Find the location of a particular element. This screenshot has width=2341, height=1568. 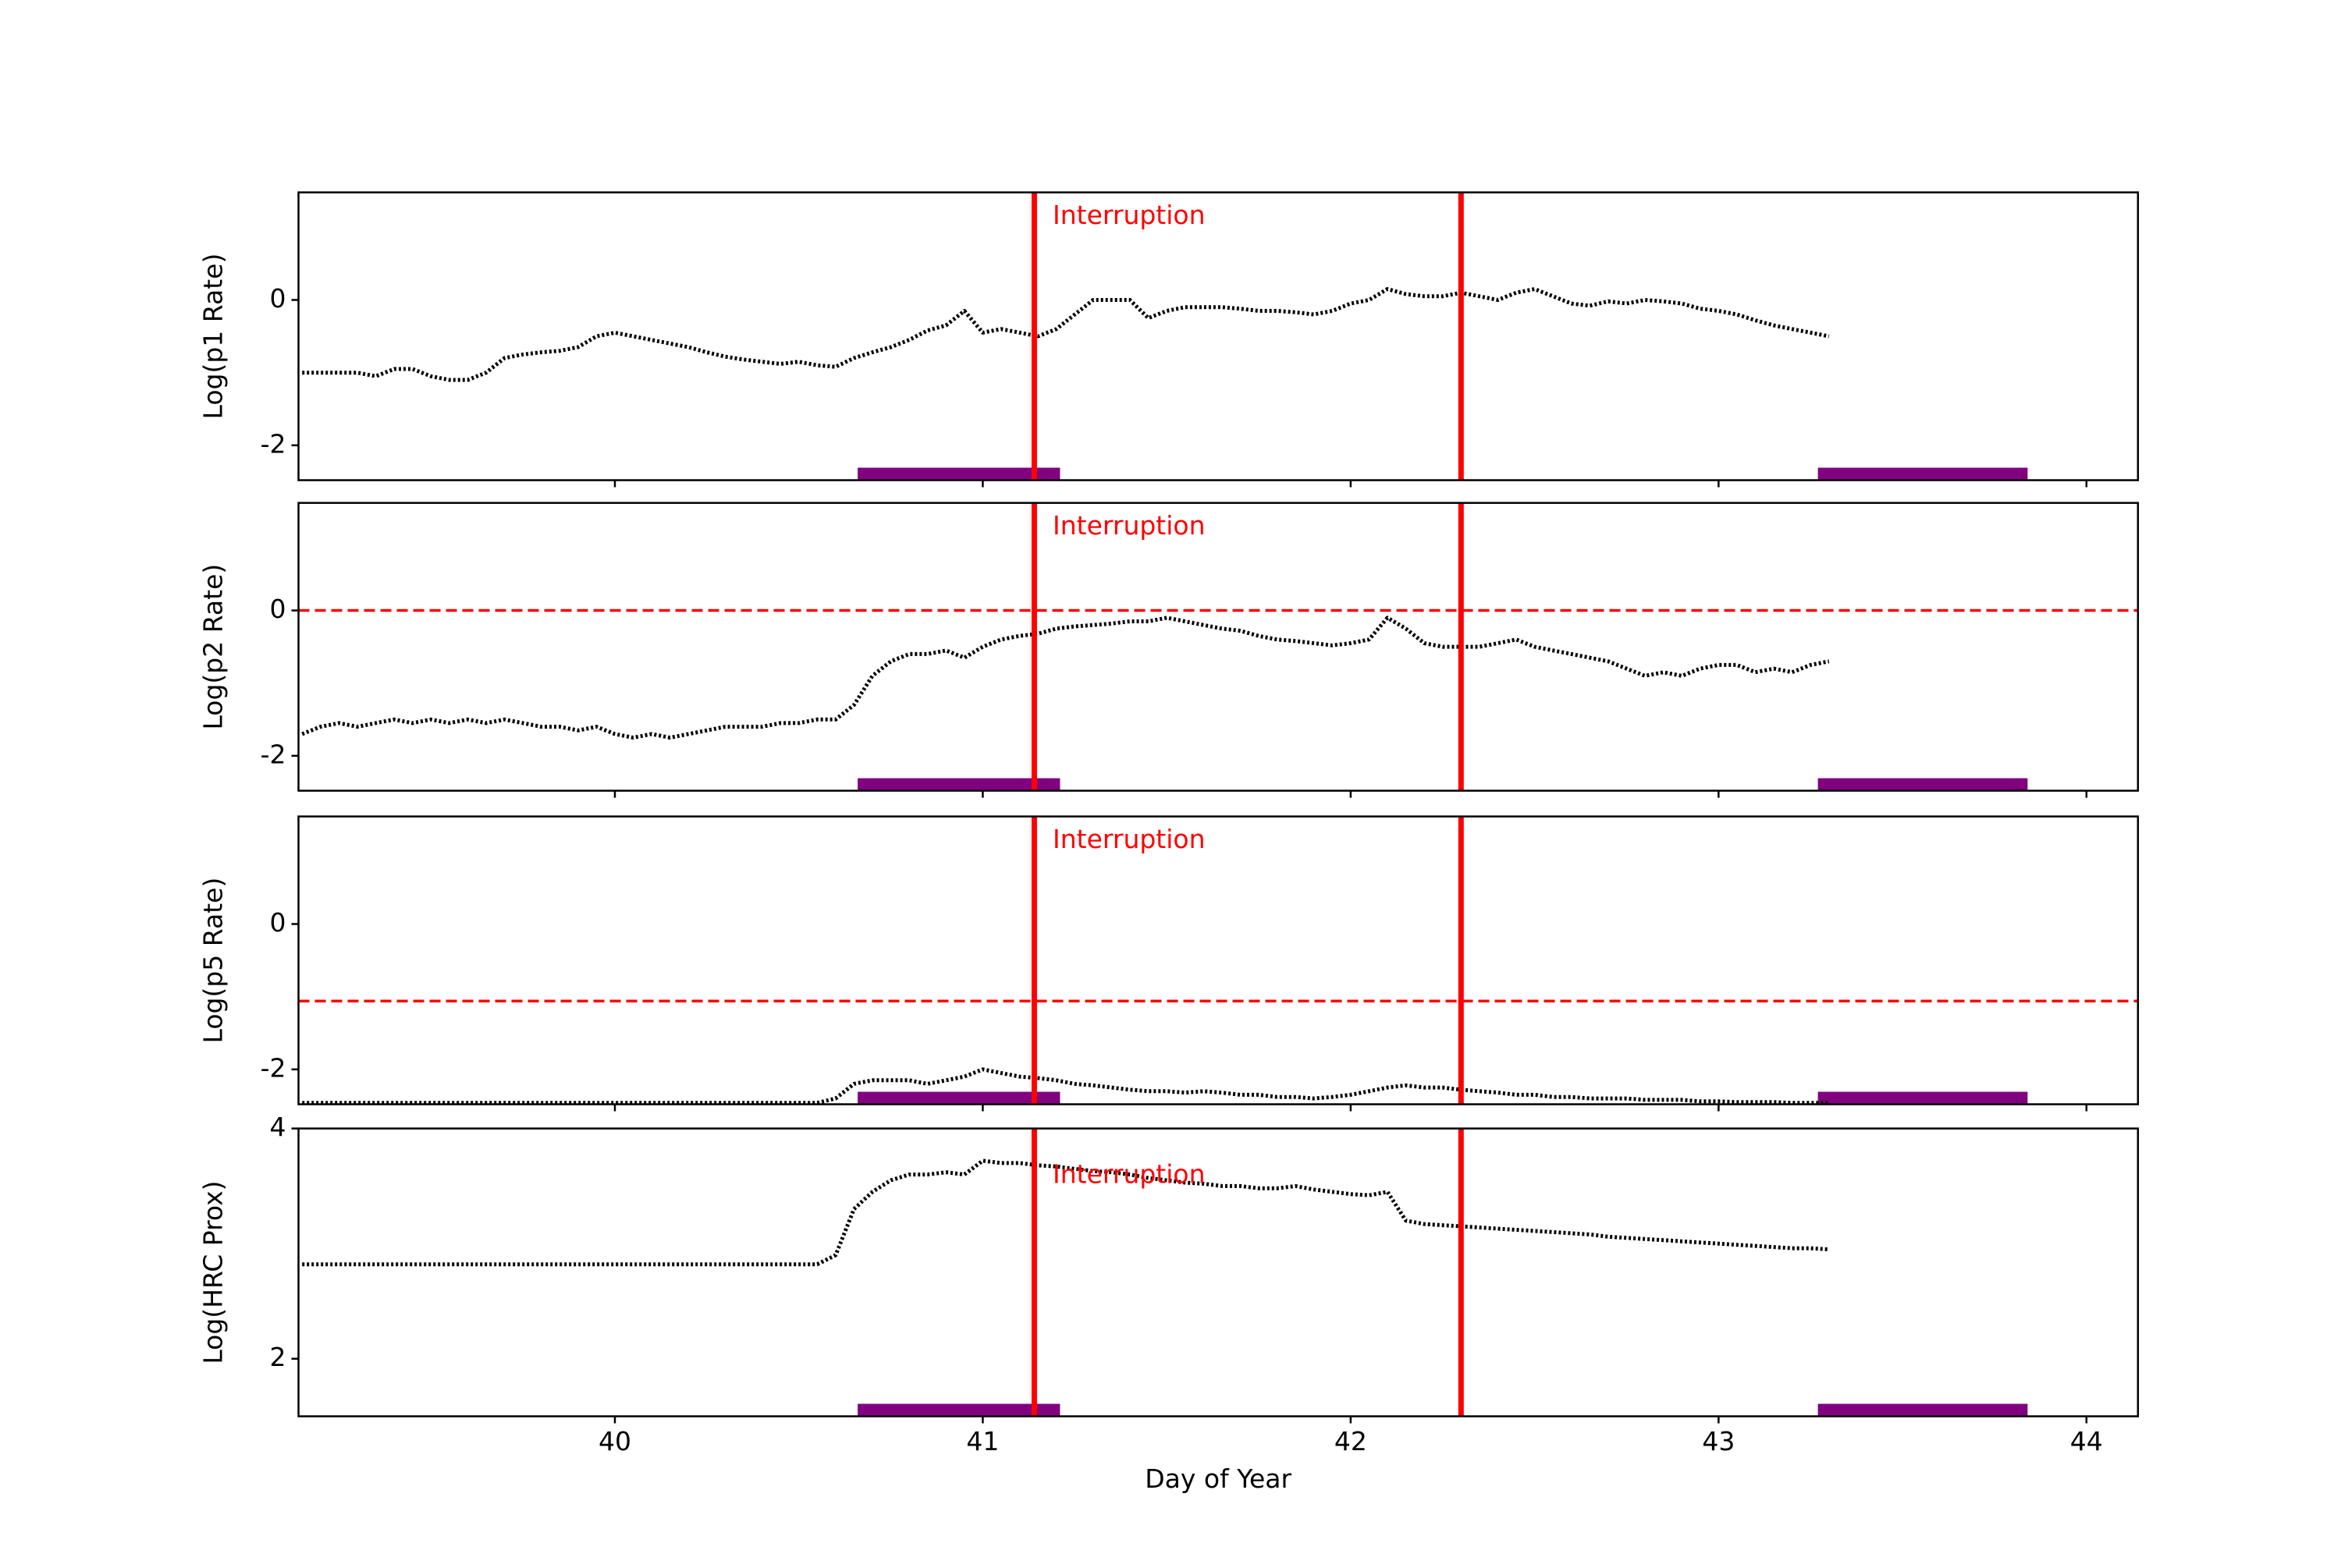

y-tick-label: 4 is located at coordinates (278, 1127).